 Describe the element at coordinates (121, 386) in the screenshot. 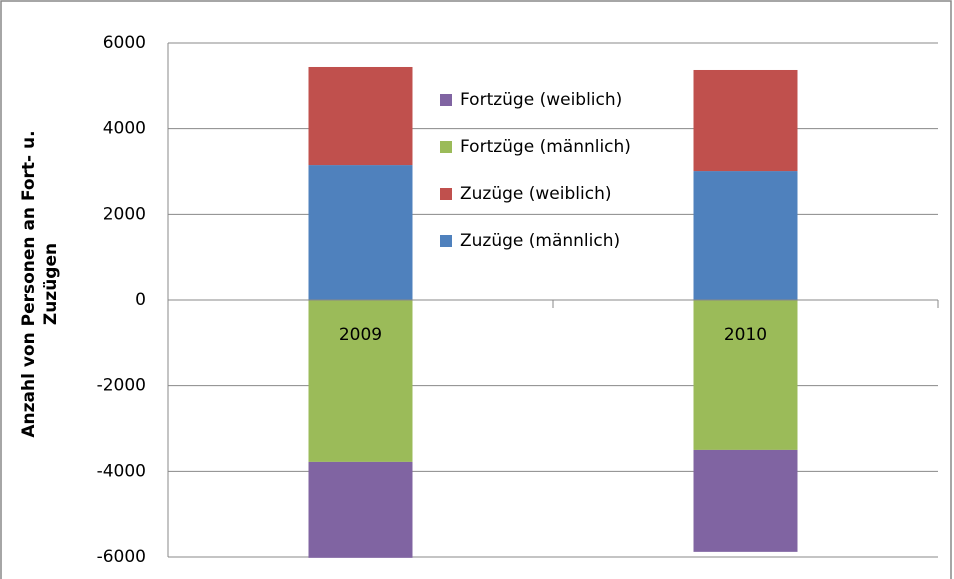

I see `y-tick-label: -2000` at that location.